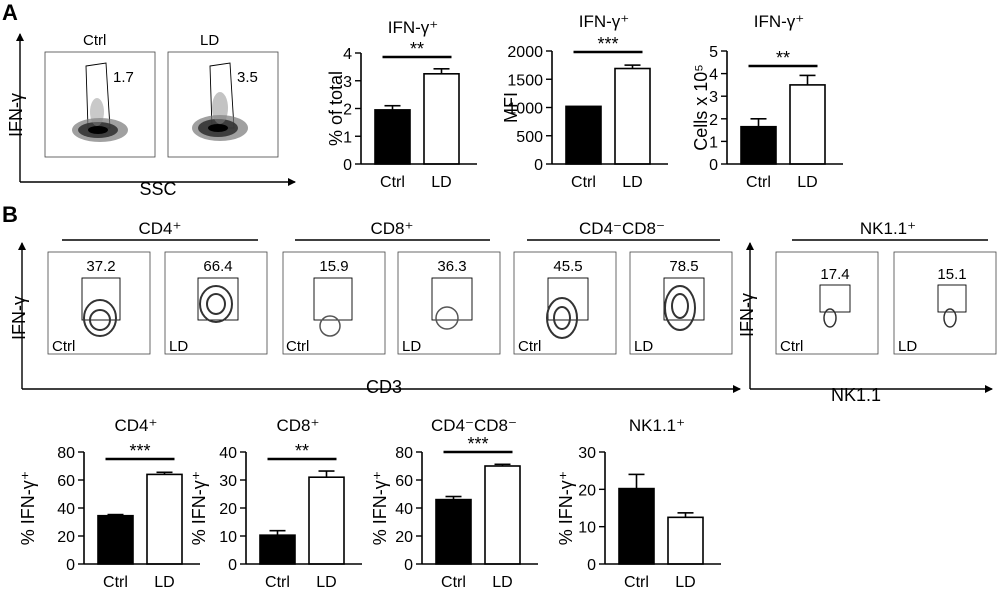  I want to click on y-tick-label: 2, so click(347, 110).